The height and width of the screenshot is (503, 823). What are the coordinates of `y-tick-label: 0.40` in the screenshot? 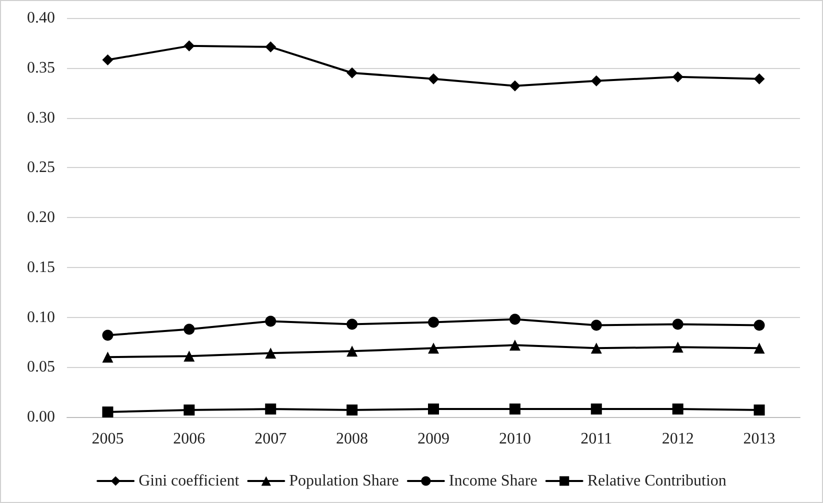 It's located at (41, 18).